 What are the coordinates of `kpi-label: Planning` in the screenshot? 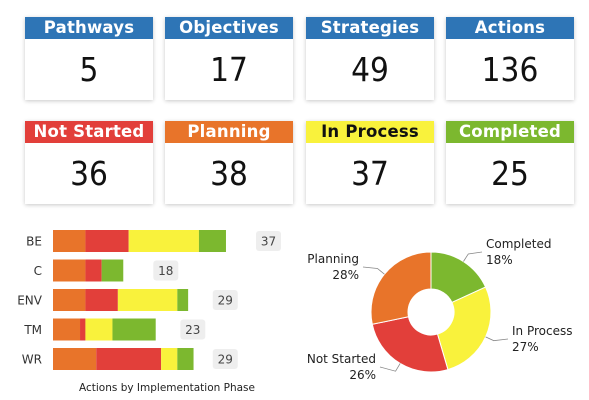 It's located at (229, 132).